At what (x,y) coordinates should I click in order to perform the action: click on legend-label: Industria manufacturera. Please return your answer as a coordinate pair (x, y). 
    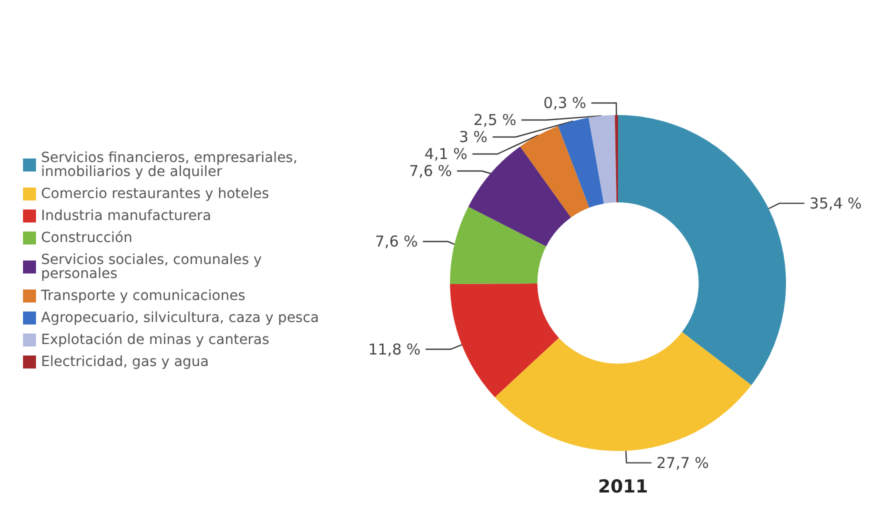
    Looking at the image, I should click on (126, 216).